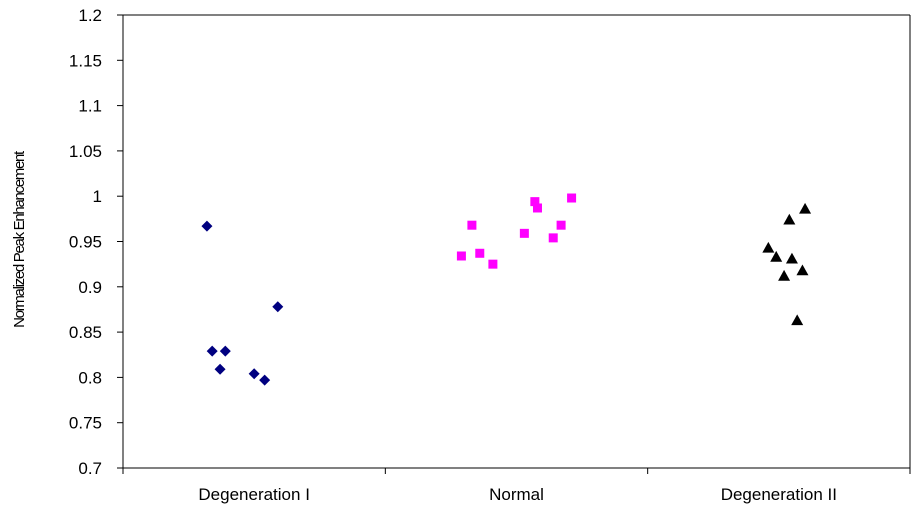  Describe the element at coordinates (90, 468) in the screenshot. I see `y-tick-label: 0.7` at that location.